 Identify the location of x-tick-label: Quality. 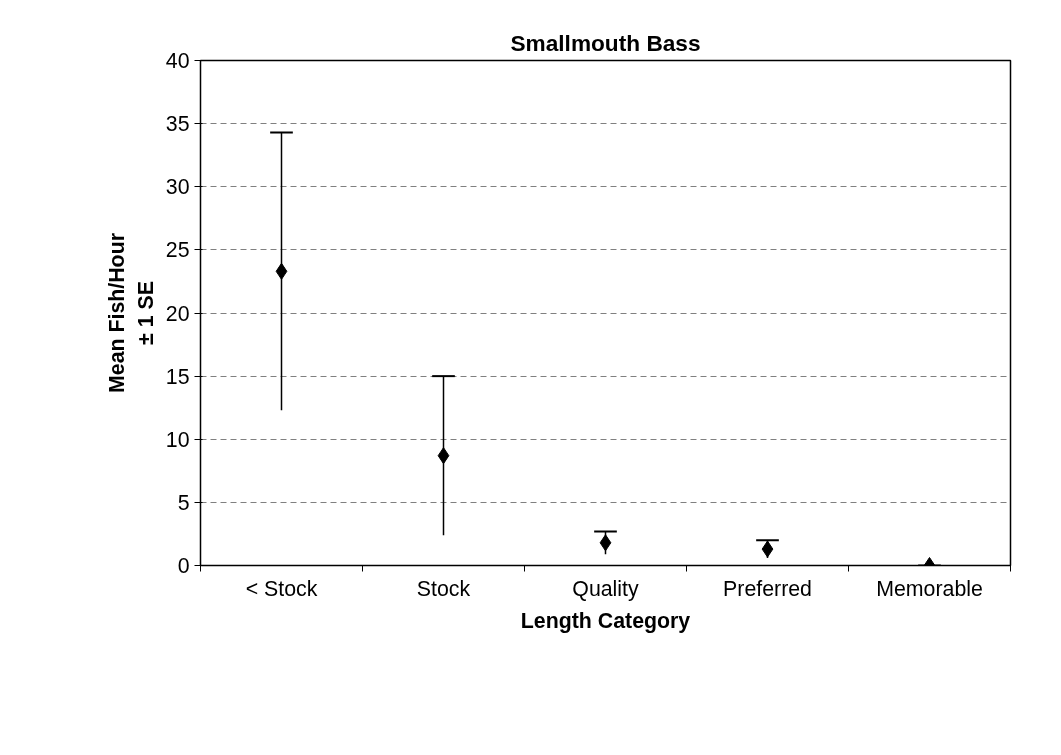
(606, 588).